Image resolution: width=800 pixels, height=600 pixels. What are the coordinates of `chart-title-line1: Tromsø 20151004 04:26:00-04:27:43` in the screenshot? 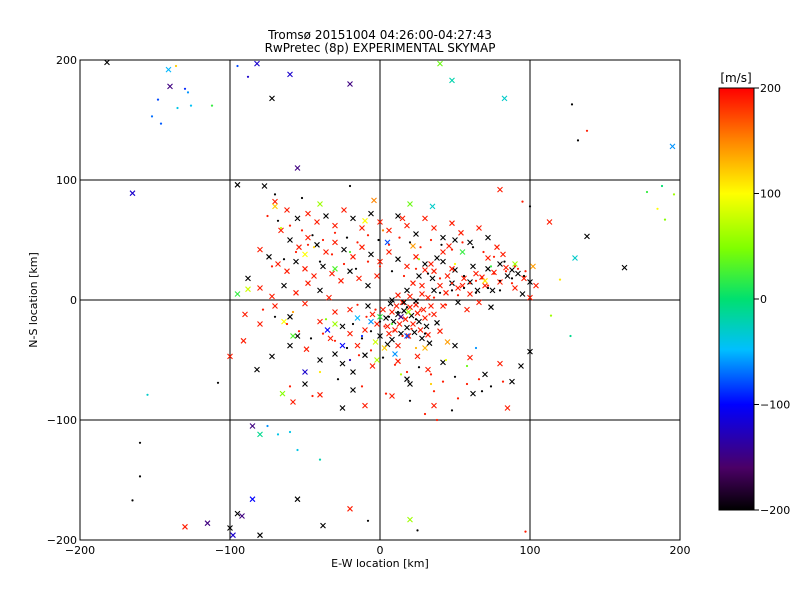 It's located at (379, 35).